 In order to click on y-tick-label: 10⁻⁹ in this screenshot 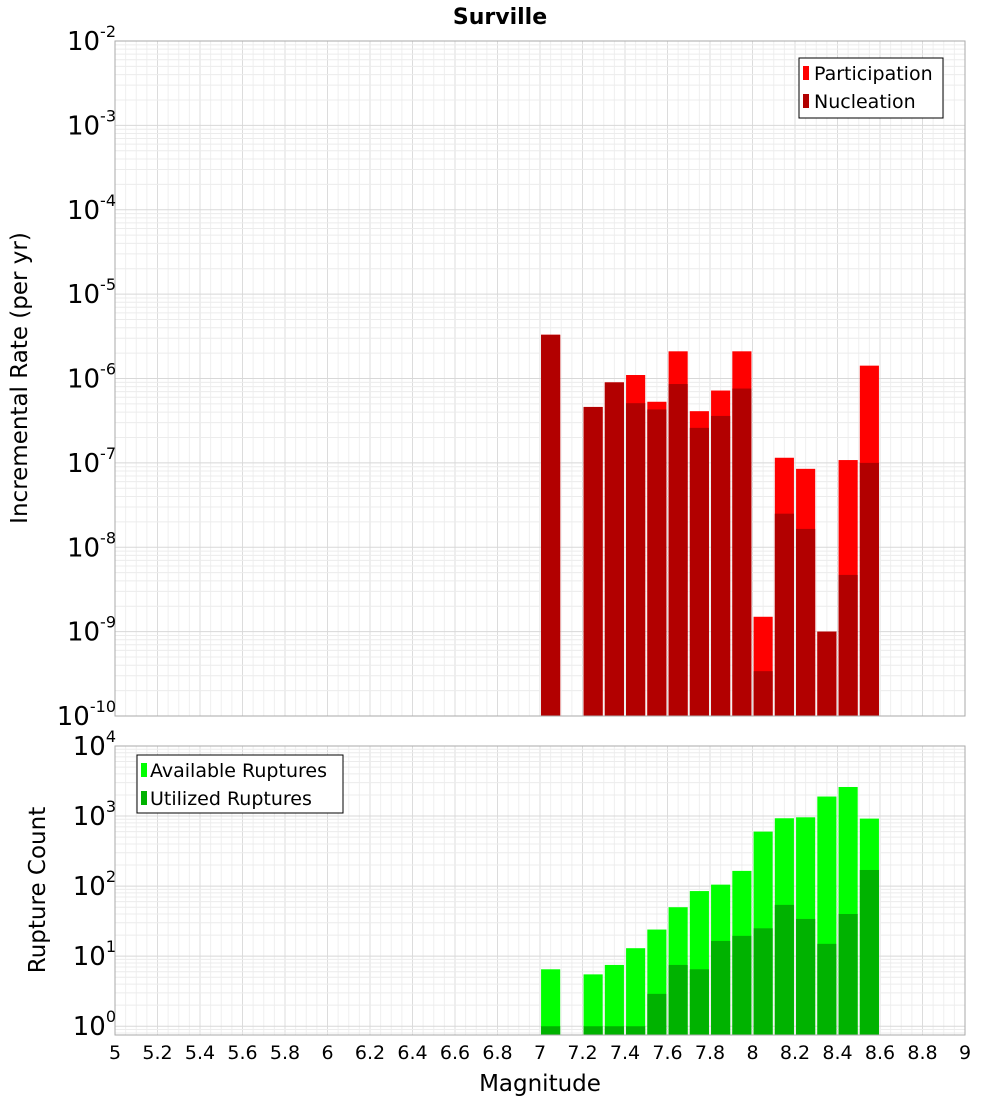, I will do `click(91, 630)`.